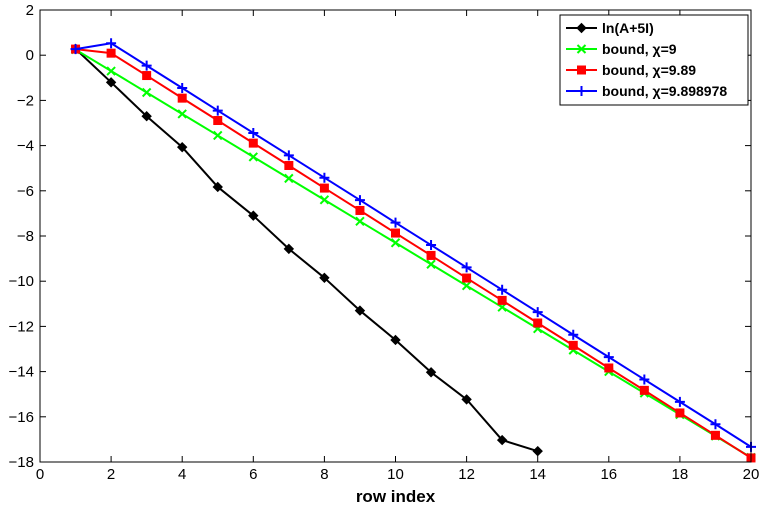 This screenshot has width=760, height=509. I want to click on y-tick-label: 0, so click(30, 55).